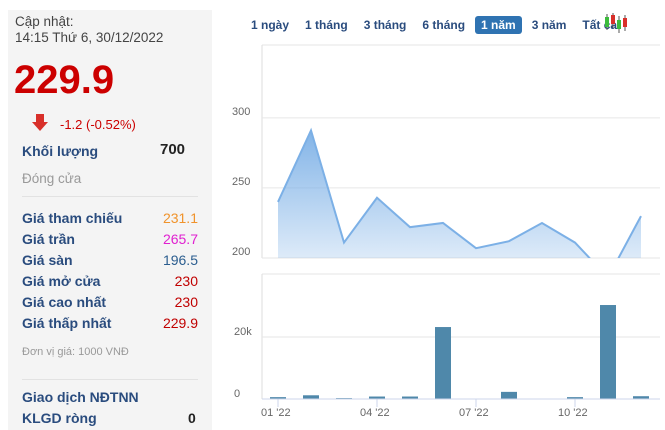 The width and height of the screenshot is (665, 430). What do you see at coordinates (444, 25) in the screenshot?
I see `tab-range: 6 tháng` at bounding box center [444, 25].